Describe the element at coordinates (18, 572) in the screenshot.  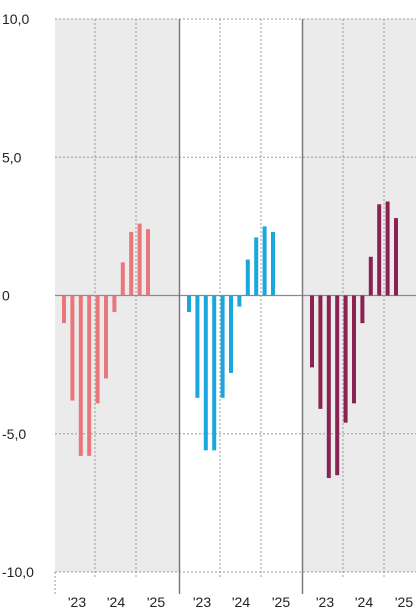
I see `y-tick-label: -10,0` at that location.